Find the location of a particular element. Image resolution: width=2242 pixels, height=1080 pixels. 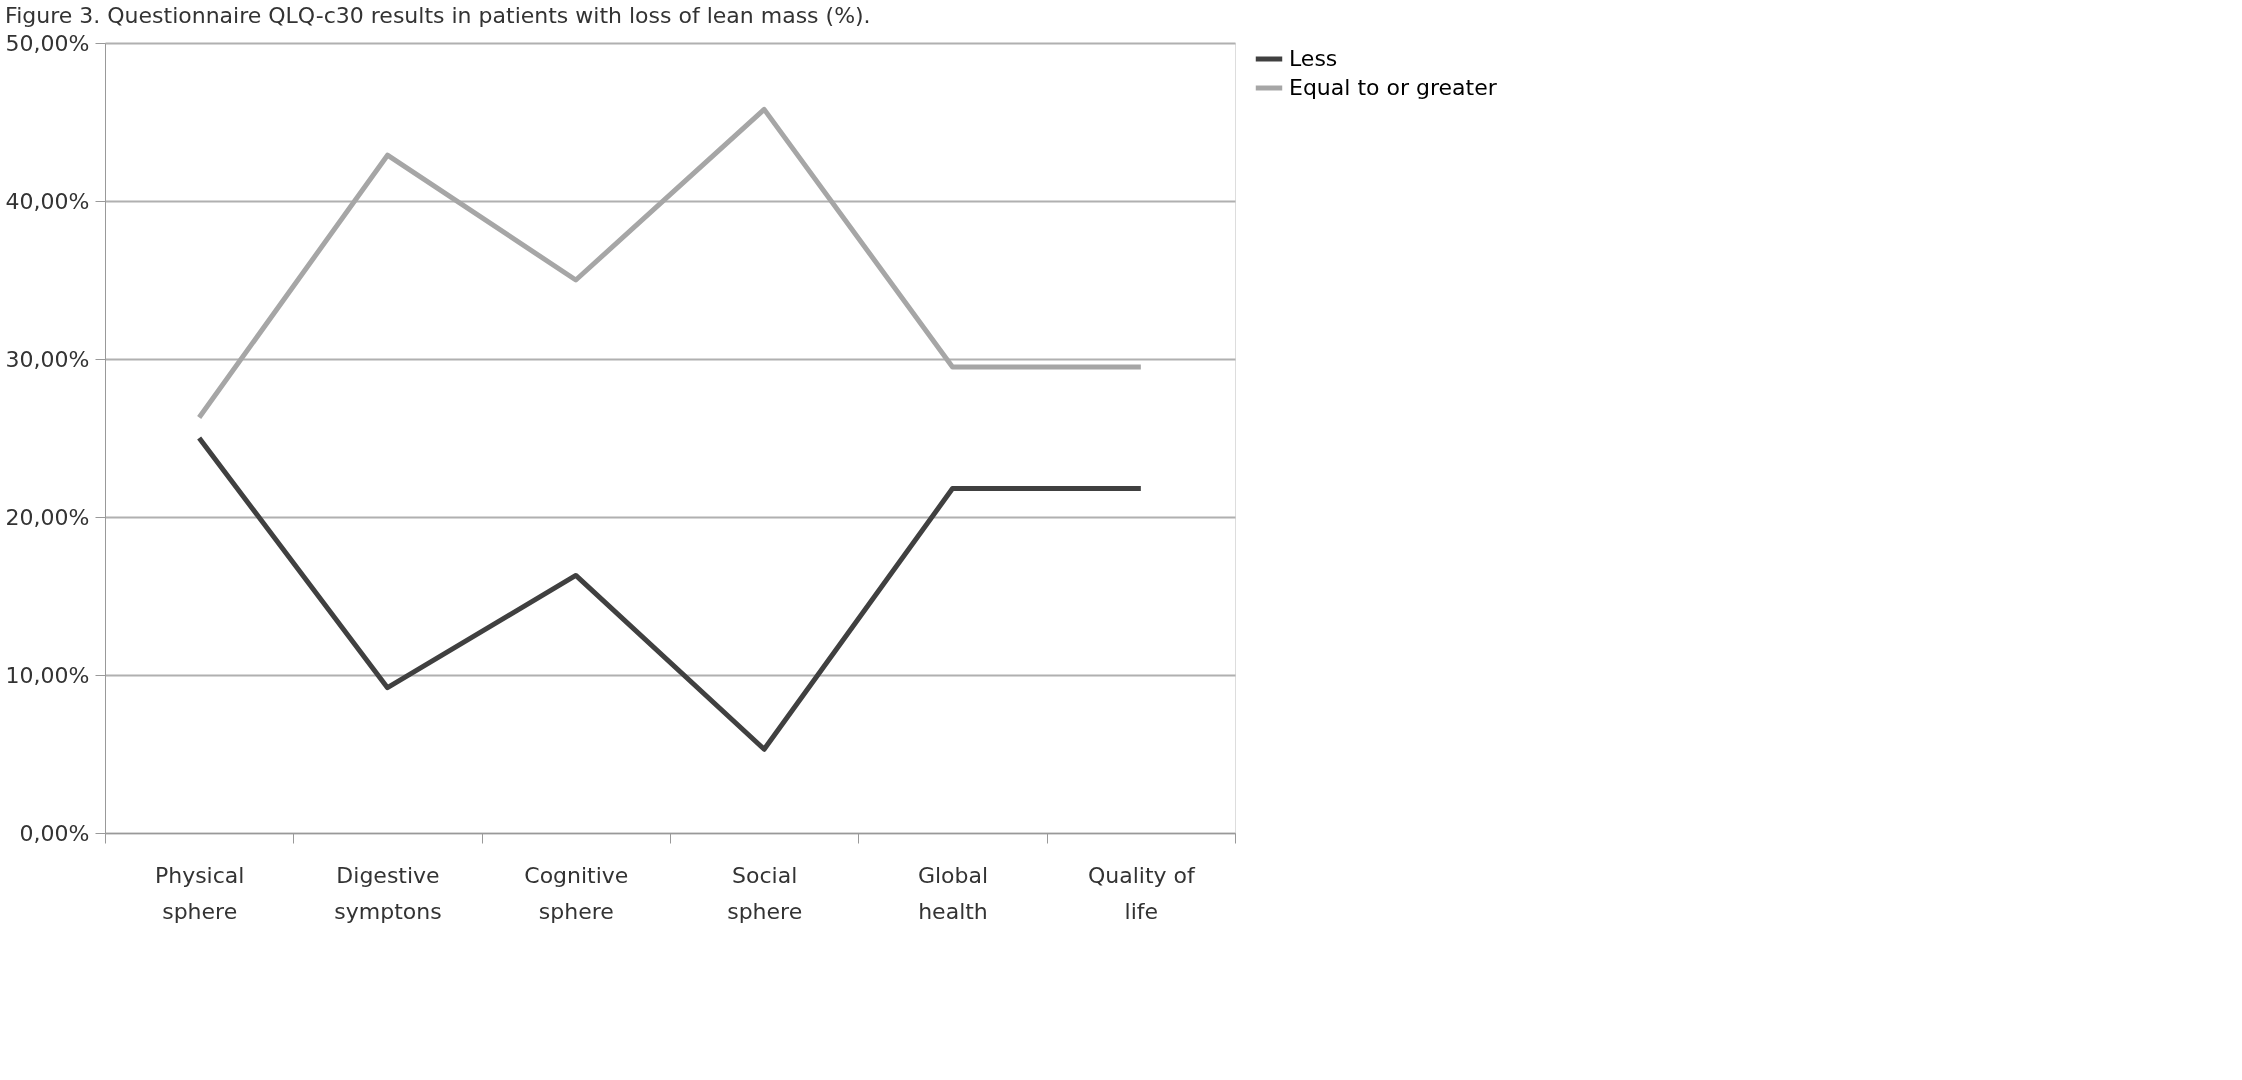

legend-label: Equal to or greater is located at coordinates (1393, 87).